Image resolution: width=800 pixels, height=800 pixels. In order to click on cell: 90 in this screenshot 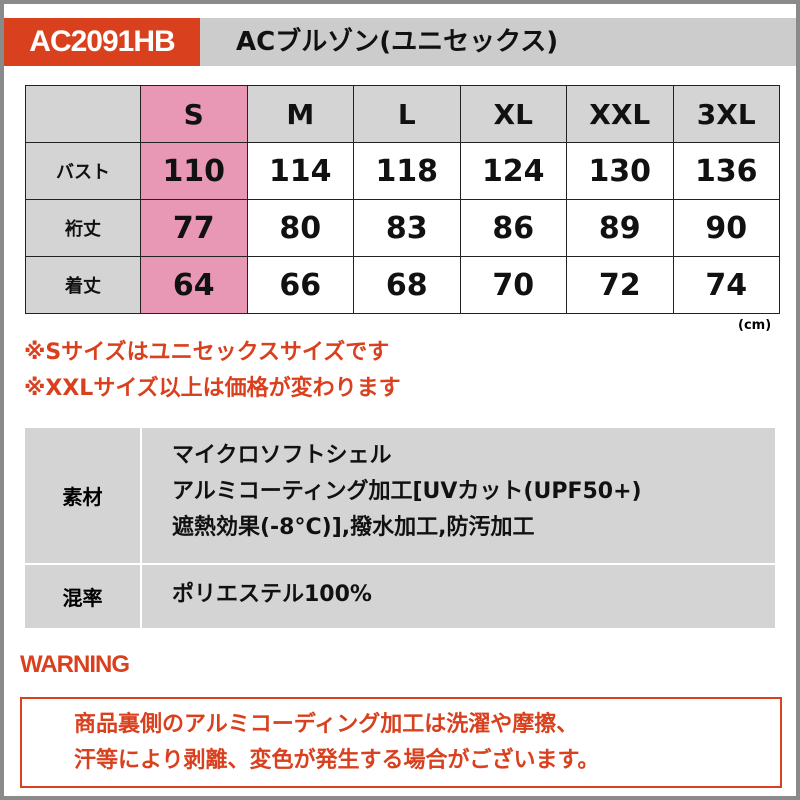, I will do `click(726, 228)`.